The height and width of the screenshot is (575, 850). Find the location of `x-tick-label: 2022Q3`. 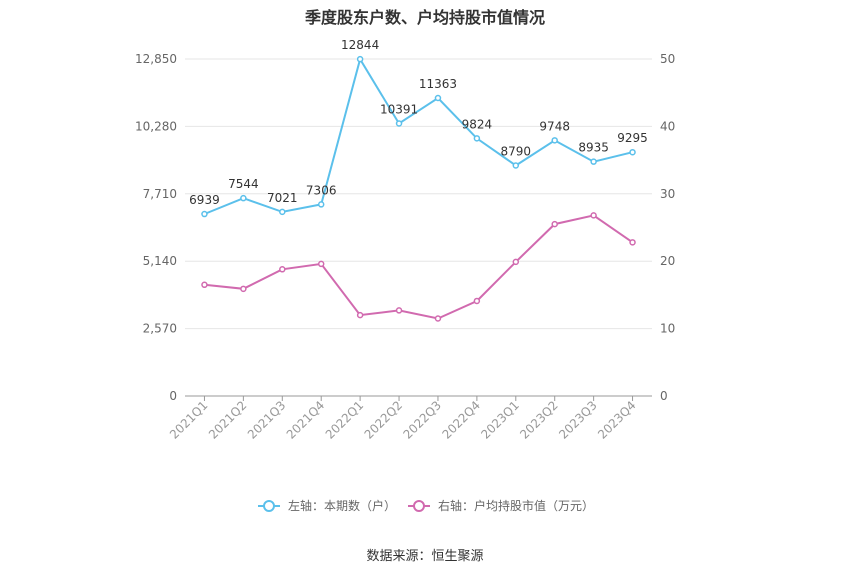

x-tick-label: 2022Q3 is located at coordinates (423, 420).